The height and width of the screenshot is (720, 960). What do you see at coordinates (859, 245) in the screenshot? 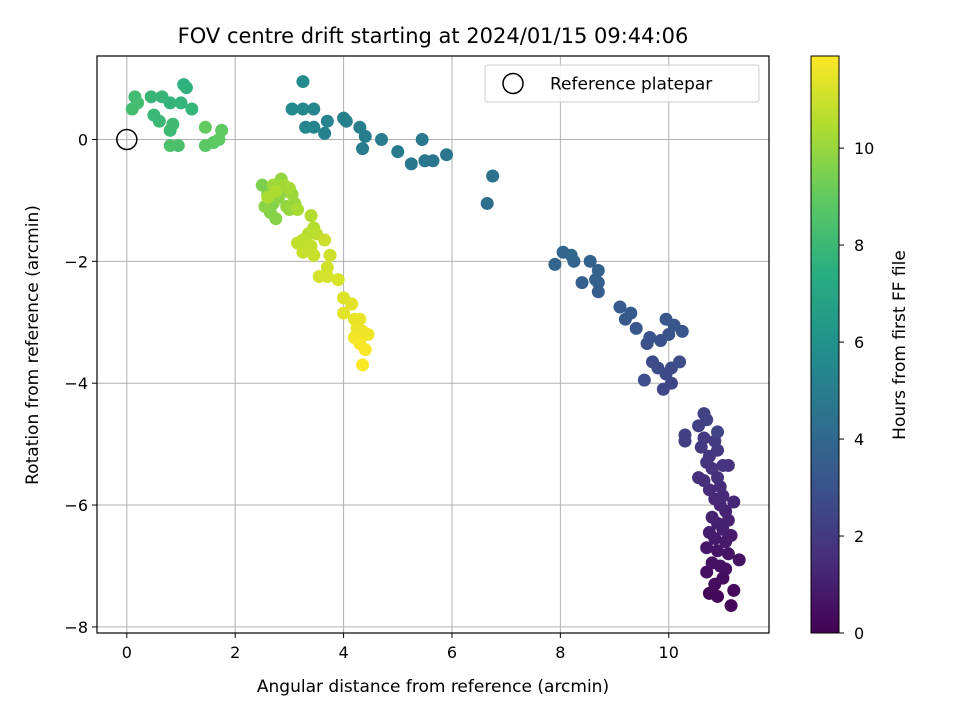
I see `colorbar-tick-label: 8` at bounding box center [859, 245].